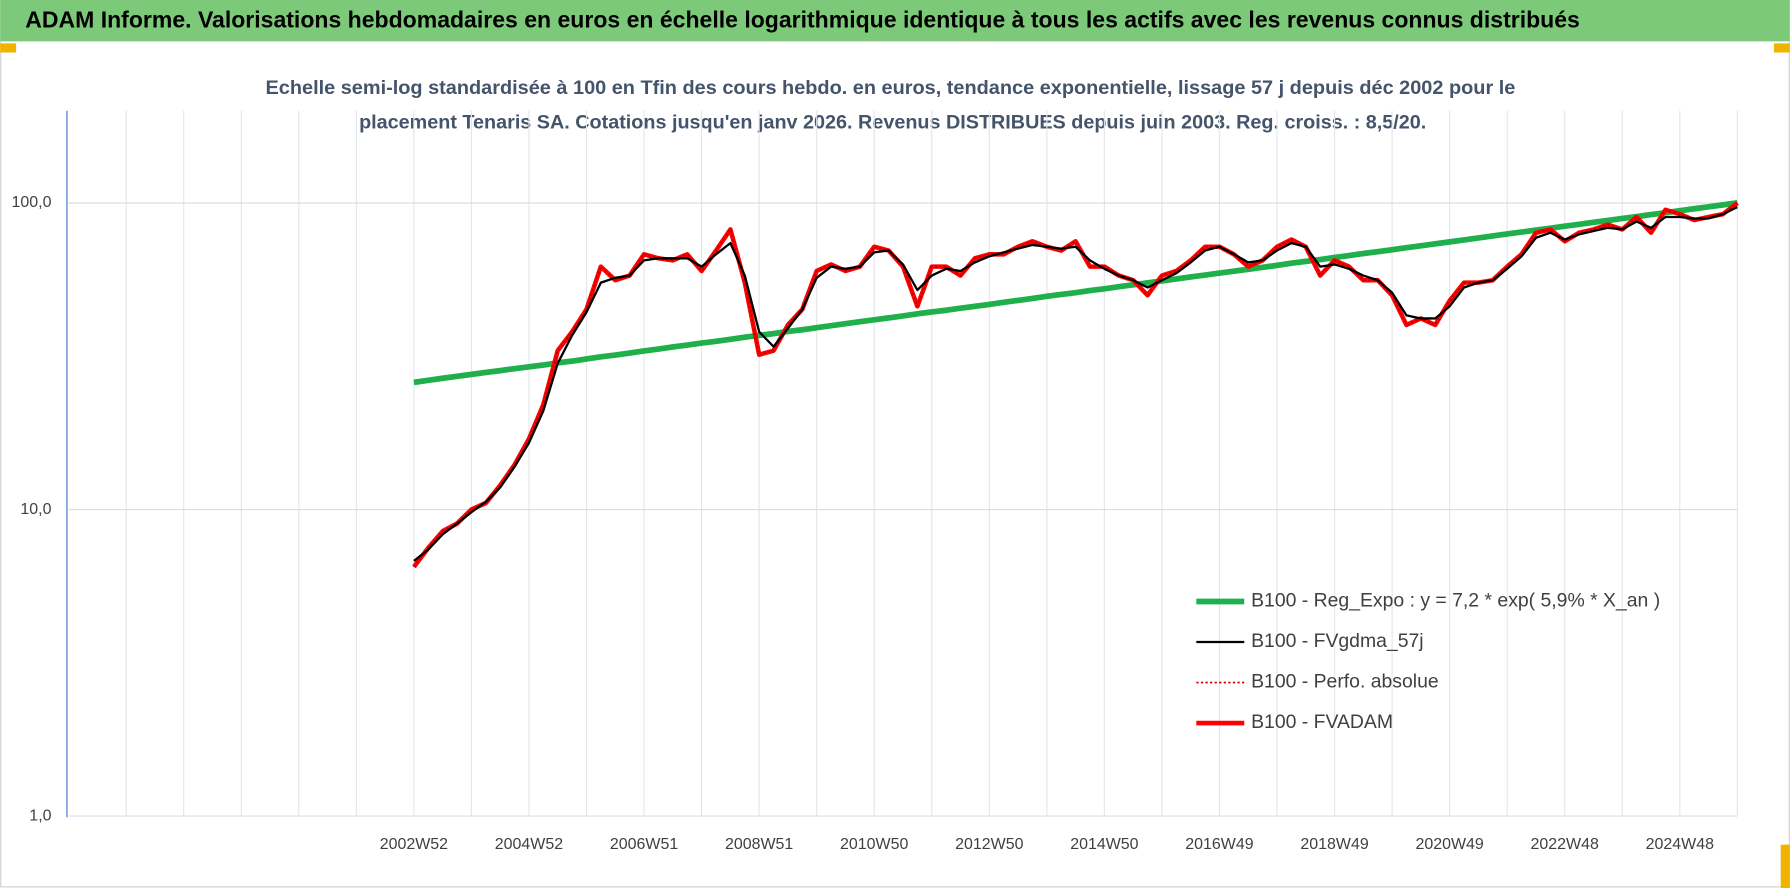  Describe the element at coordinates (1345, 682) in the screenshot. I see `legend-label: B100 - Perfo. absolue` at that location.